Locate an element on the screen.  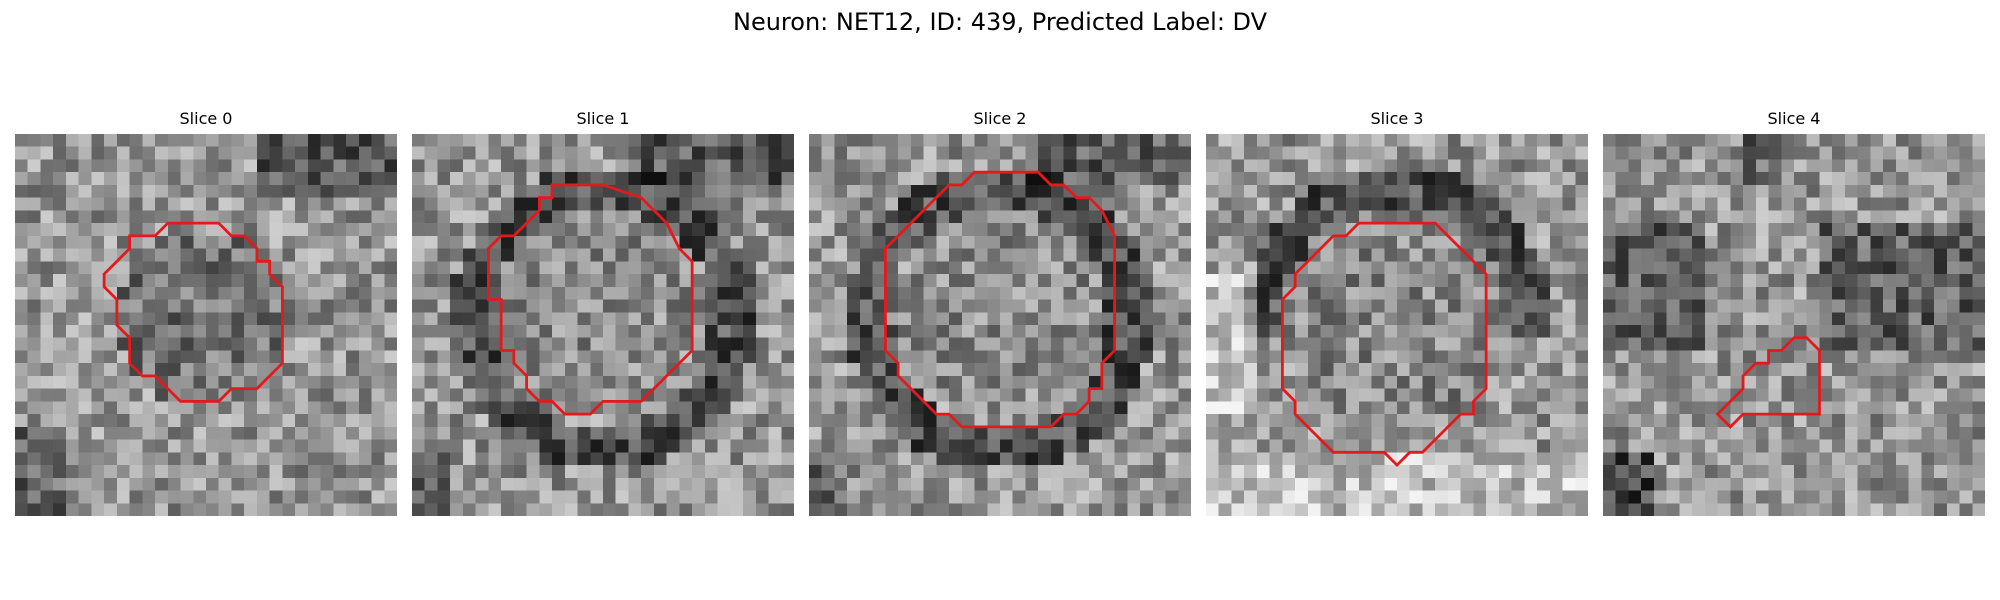
slice-title-0: Slice 0 is located at coordinates (206, 118).